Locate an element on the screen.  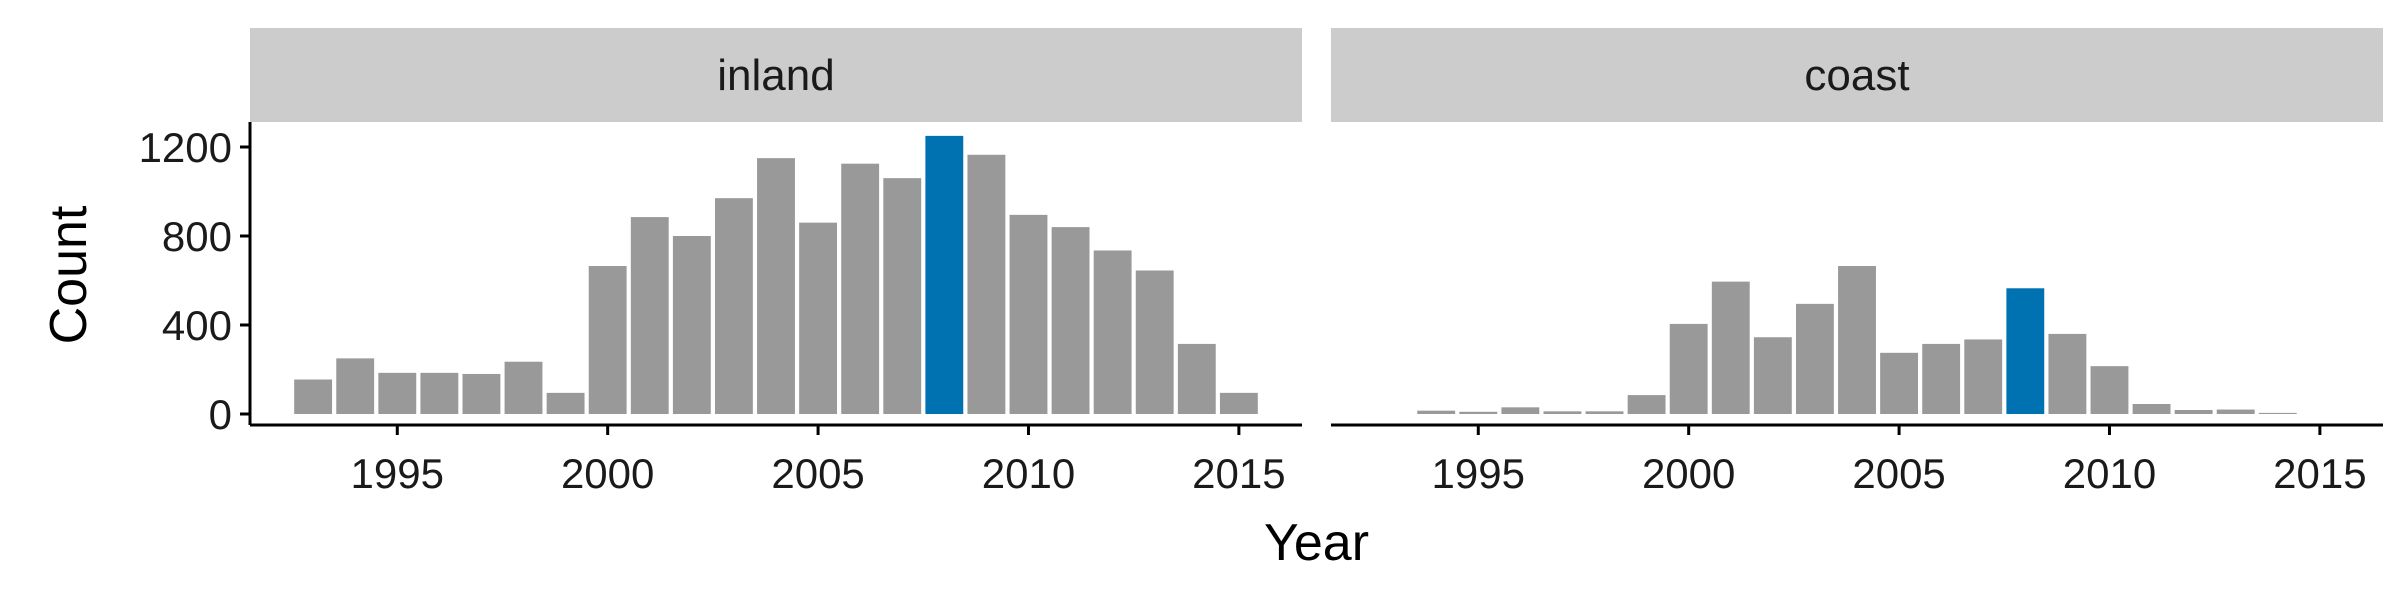
bar-inland-1999 is located at coordinates (565, 403).